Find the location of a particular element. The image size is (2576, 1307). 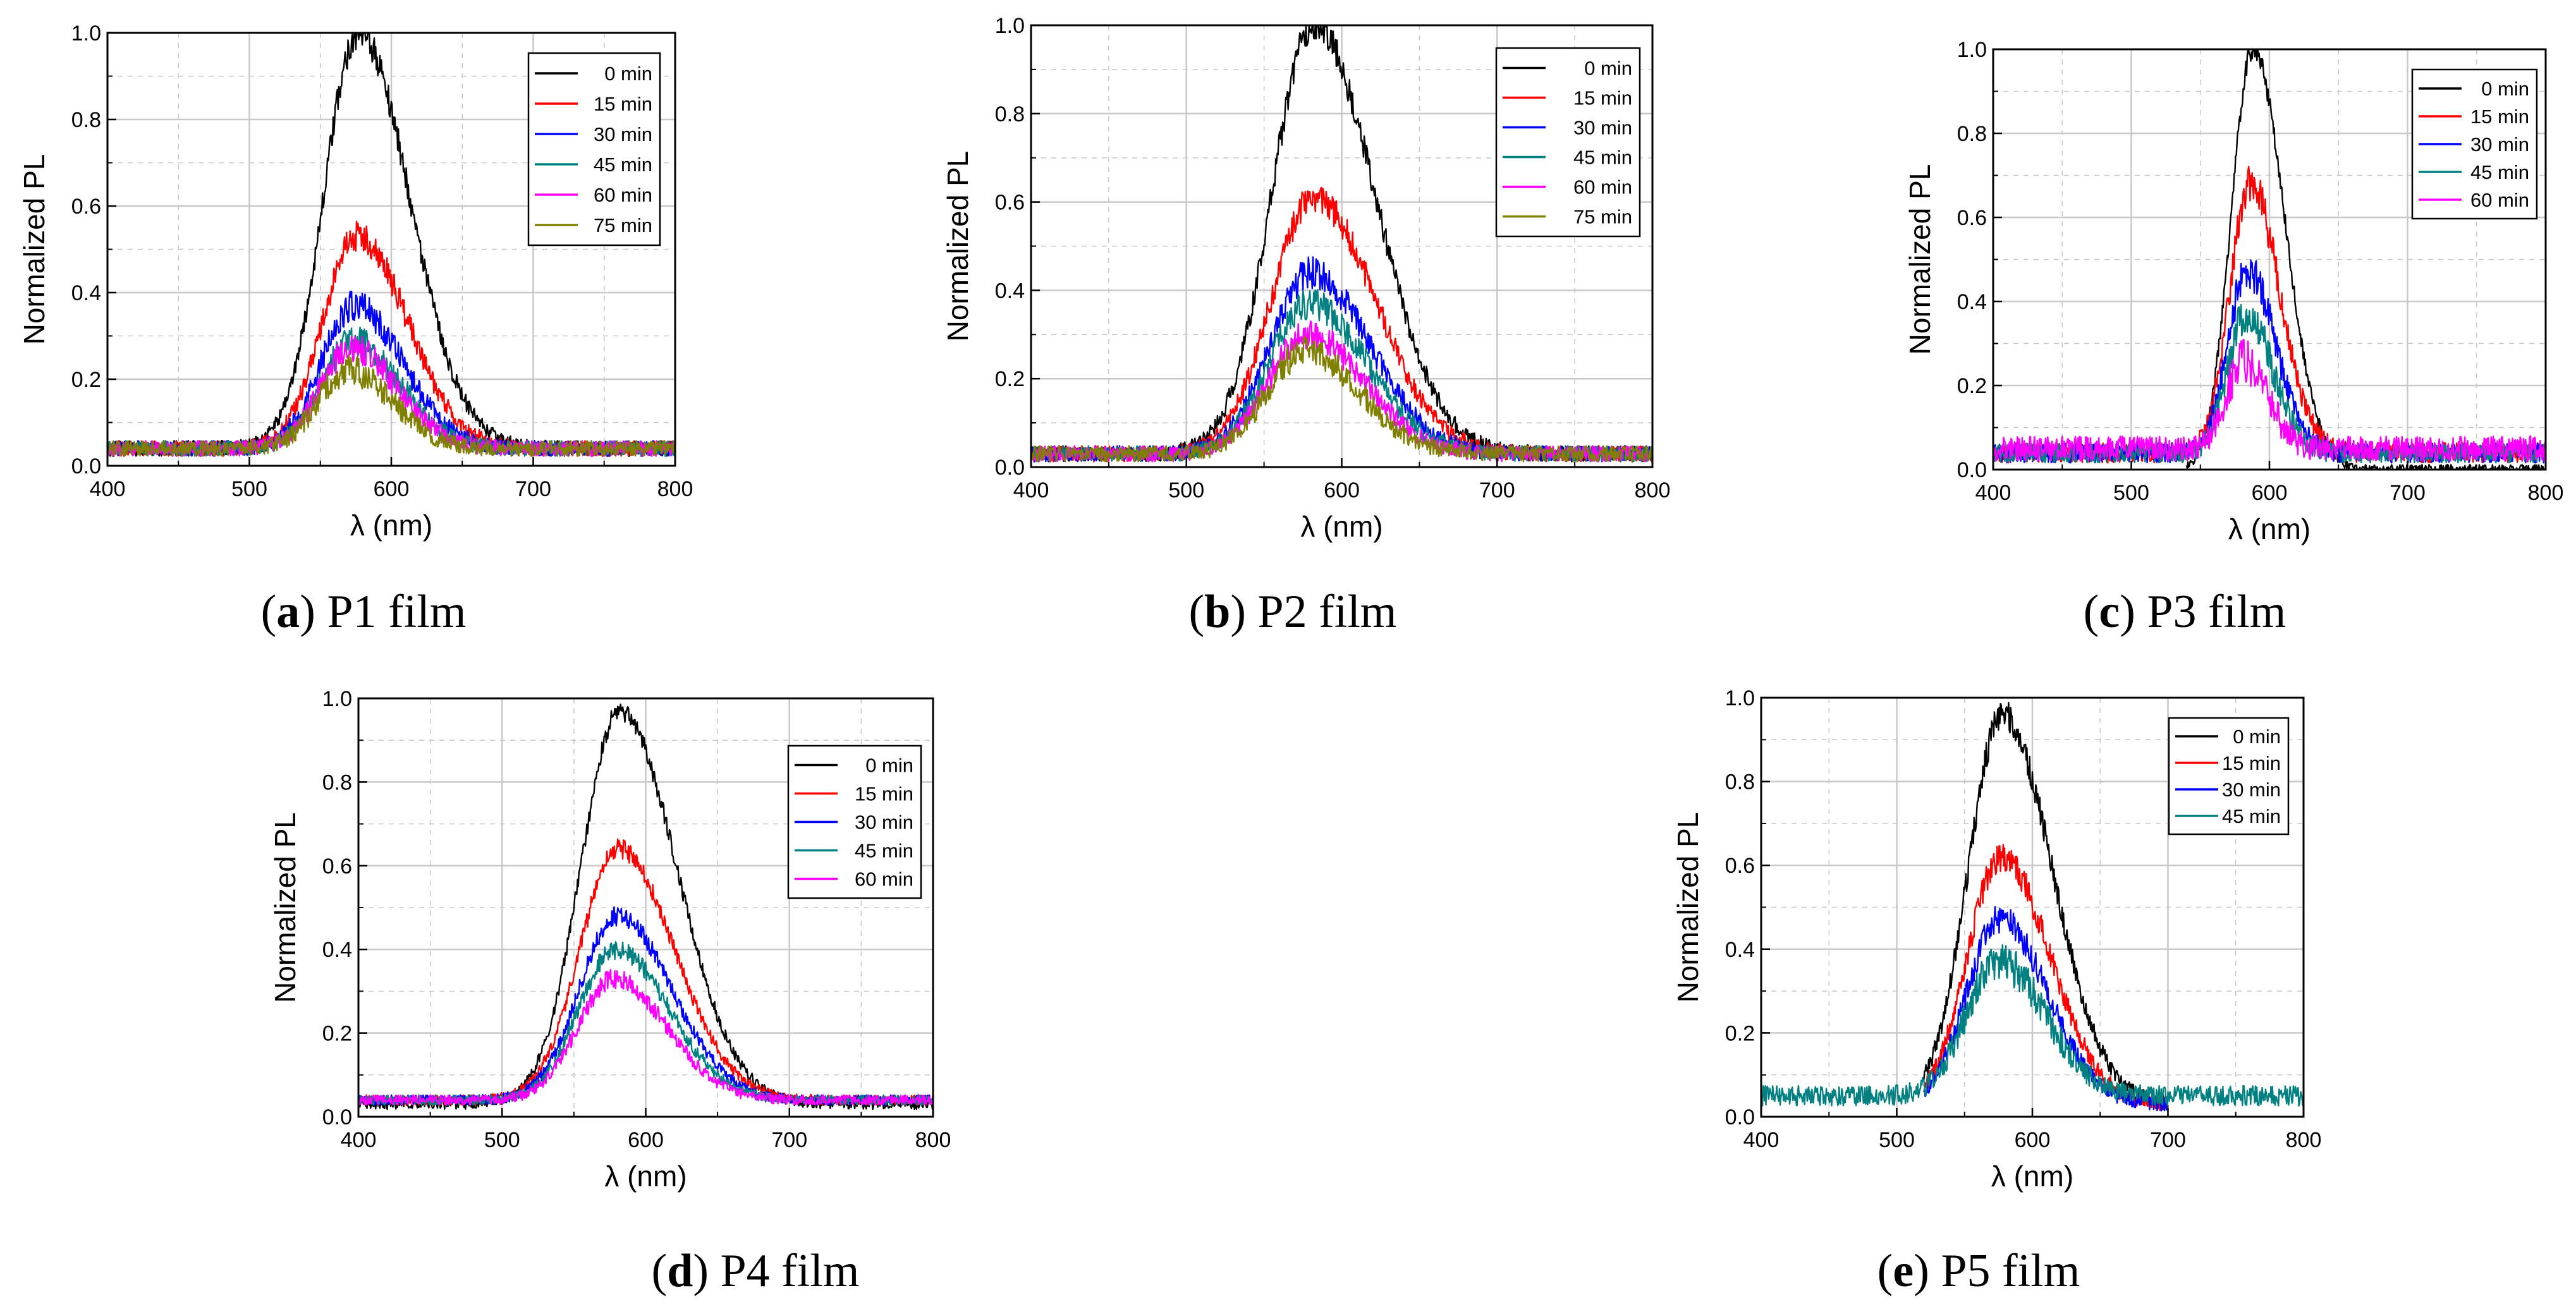

series-line-45-min is located at coordinates (1341, 376).